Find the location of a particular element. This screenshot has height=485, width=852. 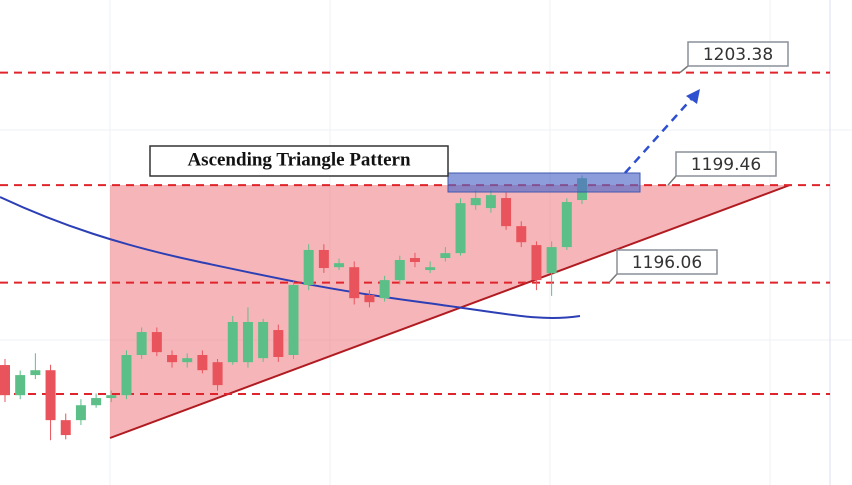

arrow-head is located at coordinates (693, 96).